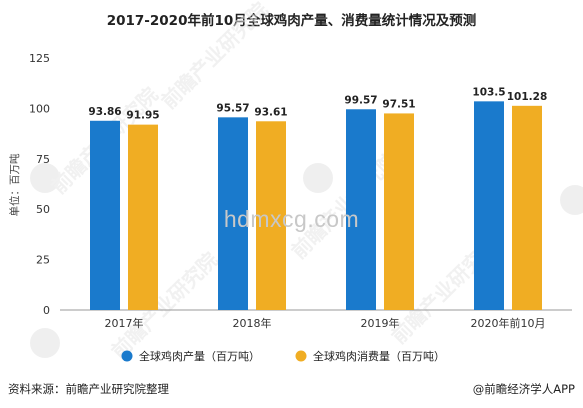  I want to click on legend-label-consumption: 全球鸡肉消费量（百万吨）, so click(379, 356).